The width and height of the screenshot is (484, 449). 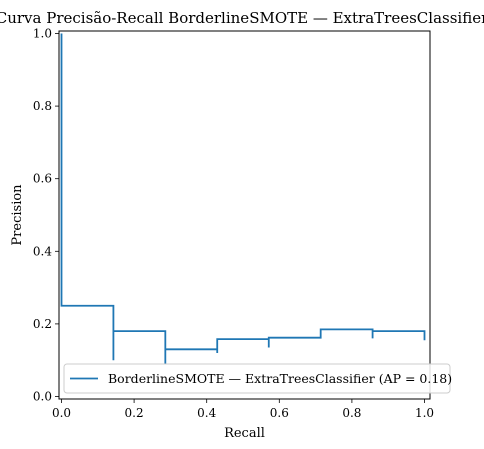 I want to click on y-tick-label: 0.2, so click(x=42, y=324).